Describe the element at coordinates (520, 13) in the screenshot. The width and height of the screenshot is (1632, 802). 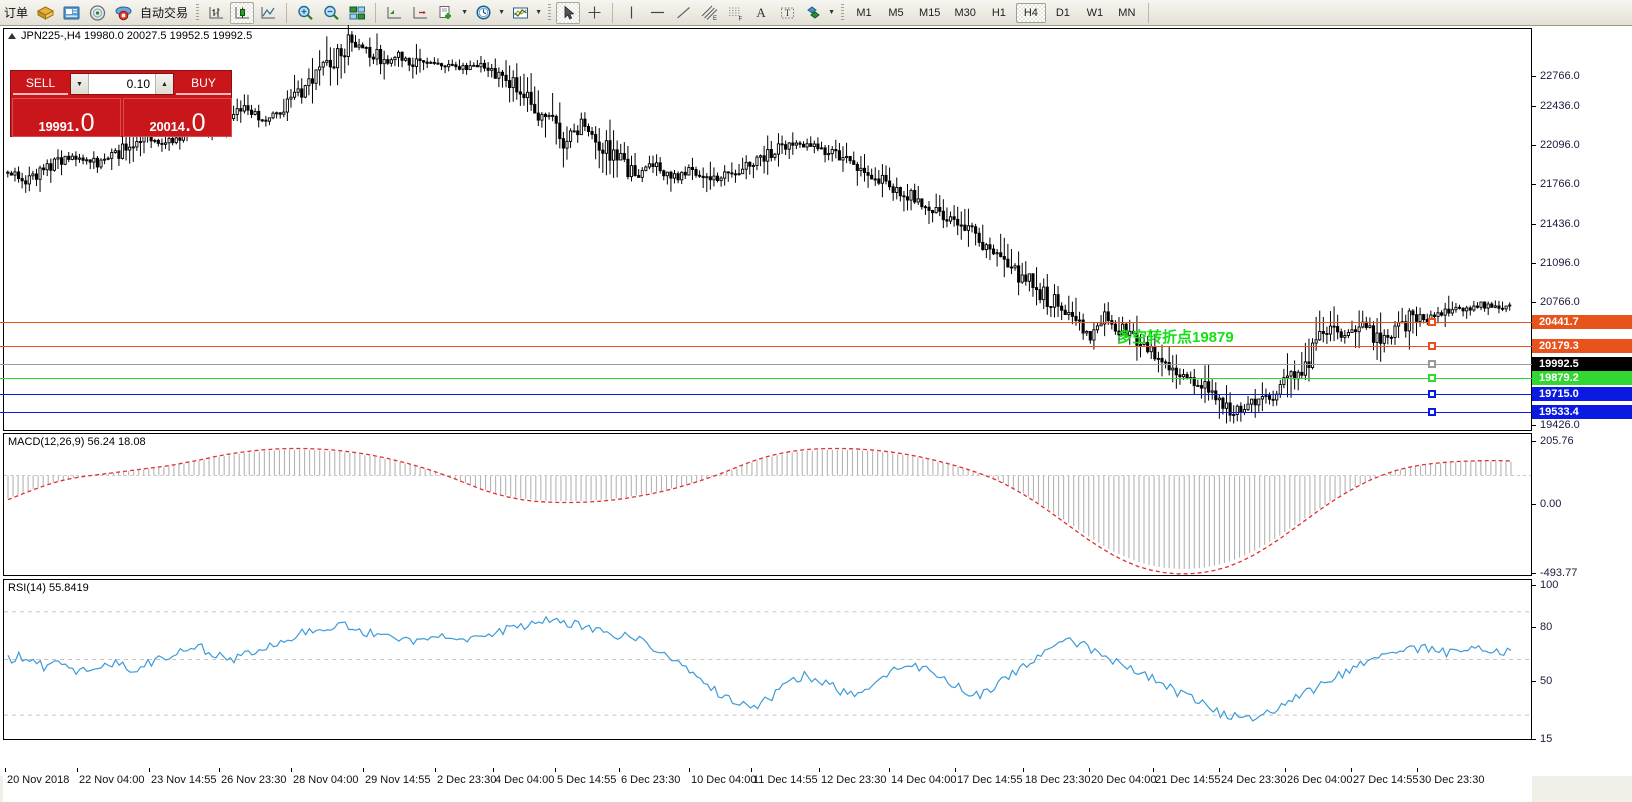
I see `indicators-icon` at that location.